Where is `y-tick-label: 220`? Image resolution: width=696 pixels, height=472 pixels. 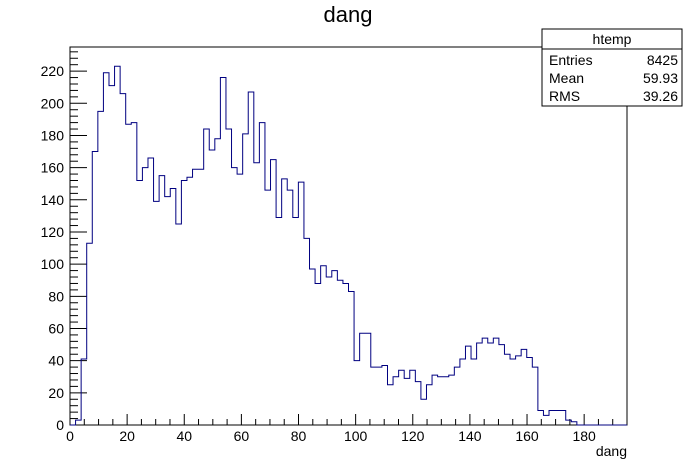
y-tick-label: 220 is located at coordinates (53, 71).